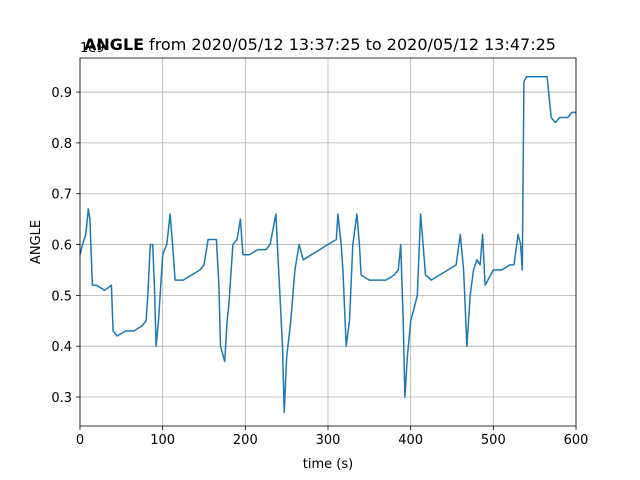 Image resolution: width=640 pixels, height=480 pixels. What do you see at coordinates (162, 440) in the screenshot?
I see `x-tick-label: 100` at bounding box center [162, 440].